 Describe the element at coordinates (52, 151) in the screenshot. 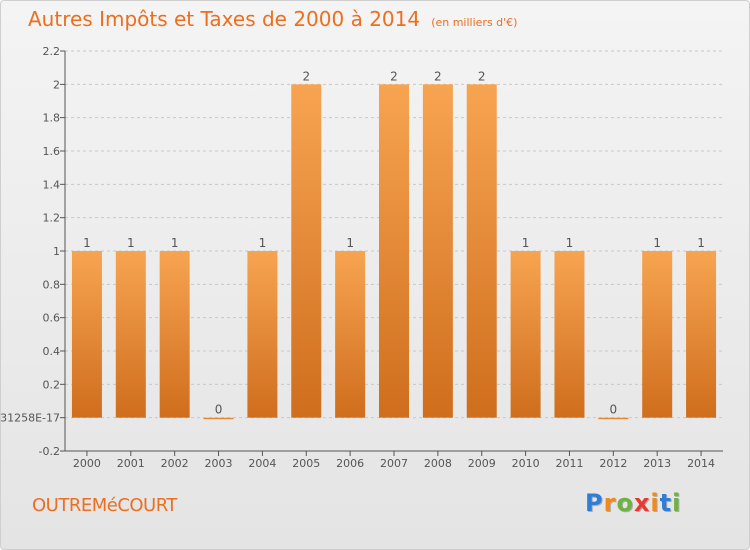

I see `y-tick-label: 1.6` at that location.